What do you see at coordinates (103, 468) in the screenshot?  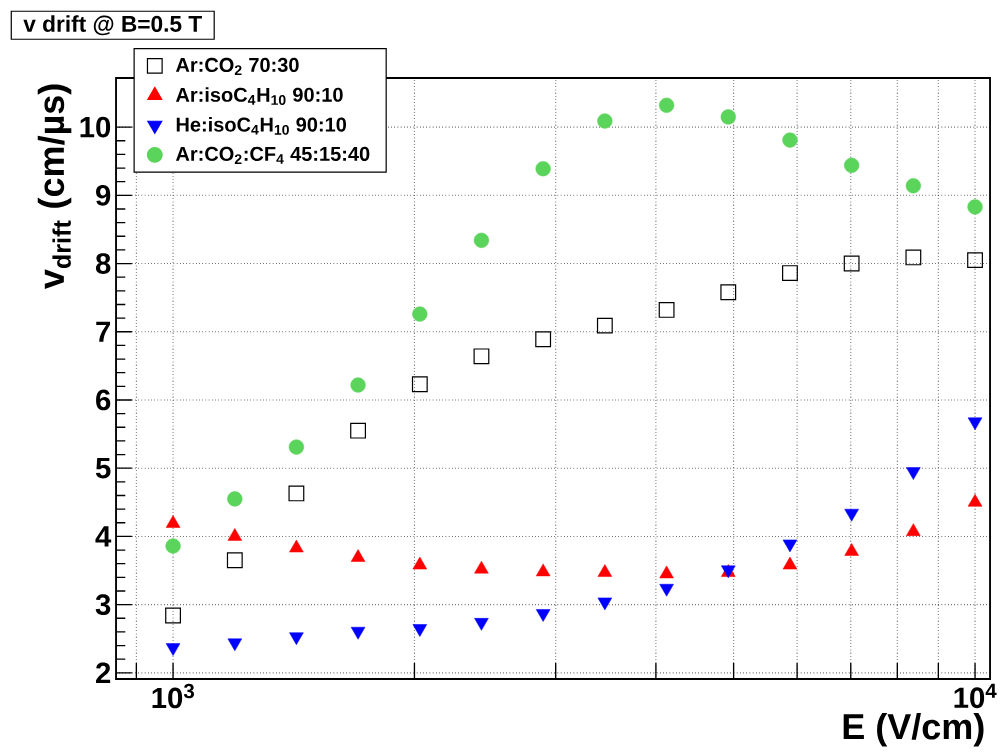 I see `y-tick-label: 5` at bounding box center [103, 468].